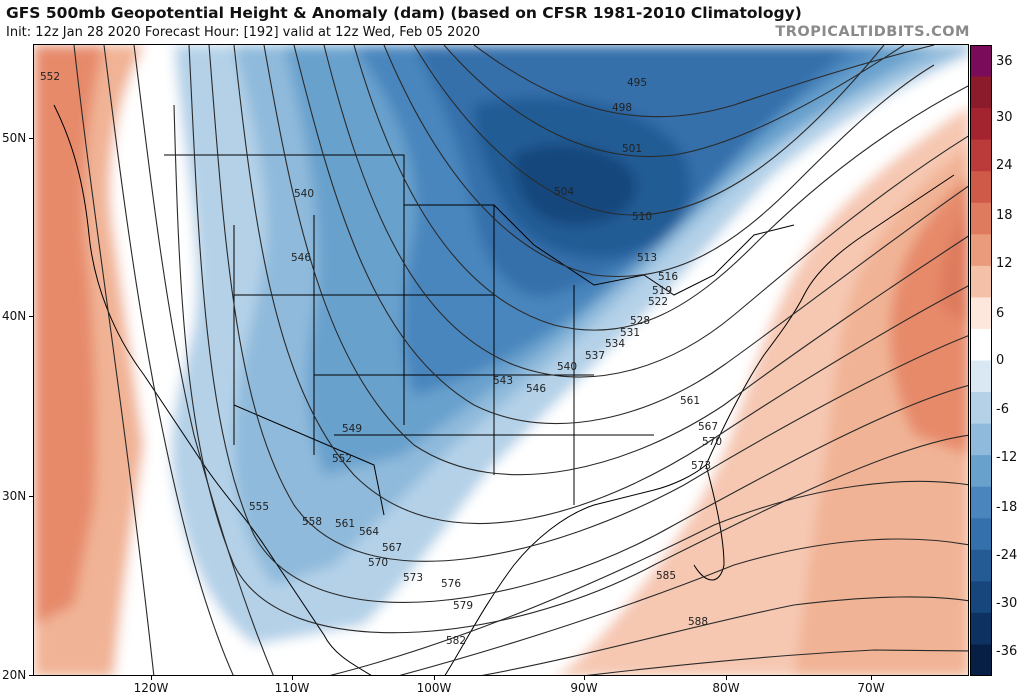 This screenshot has width=1024, height=696. Describe the element at coordinates (640, 321) in the screenshot. I see `contour-label: 528` at that location.